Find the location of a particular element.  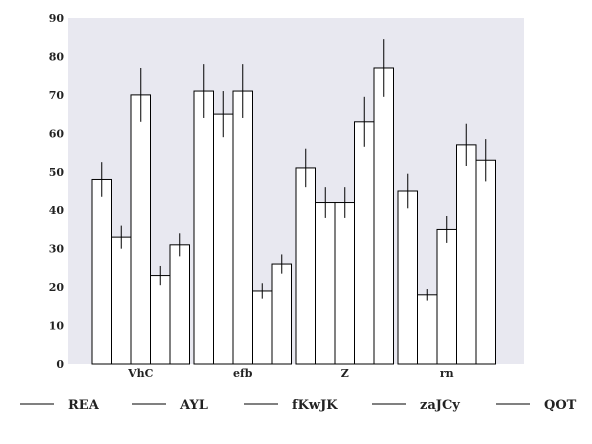

y-tick-label: 90 is located at coordinates (57, 18).